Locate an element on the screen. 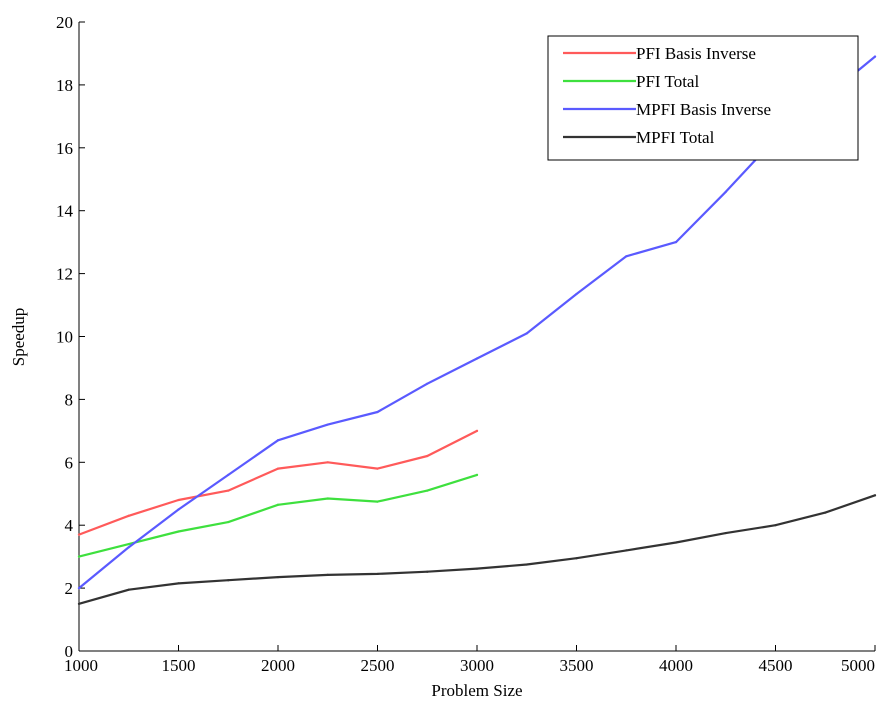 The image size is (894, 706). y-tick-label: 0 is located at coordinates (69, 651).